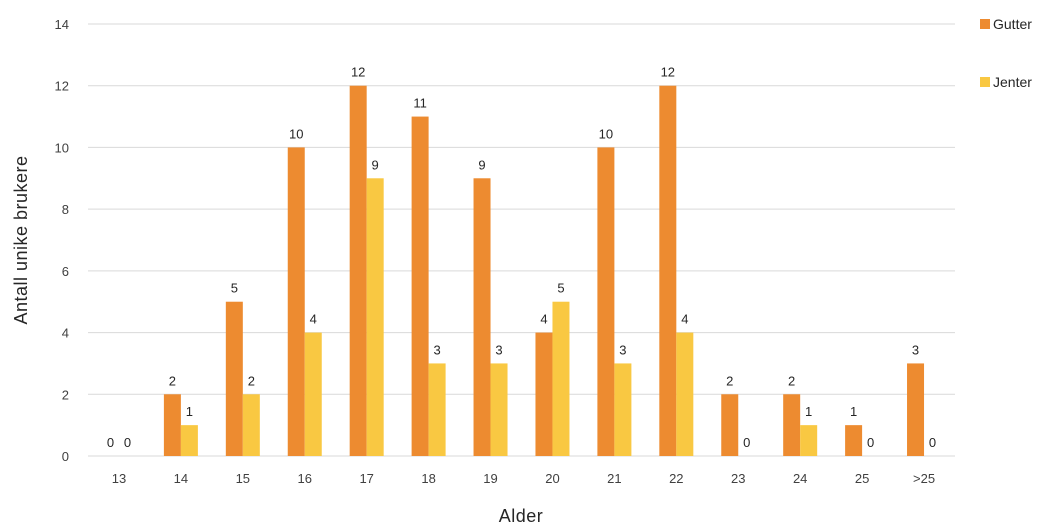 The height and width of the screenshot is (529, 1048). What do you see at coordinates (985, 24) in the screenshot?
I see `legend-swatch-gutter` at bounding box center [985, 24].